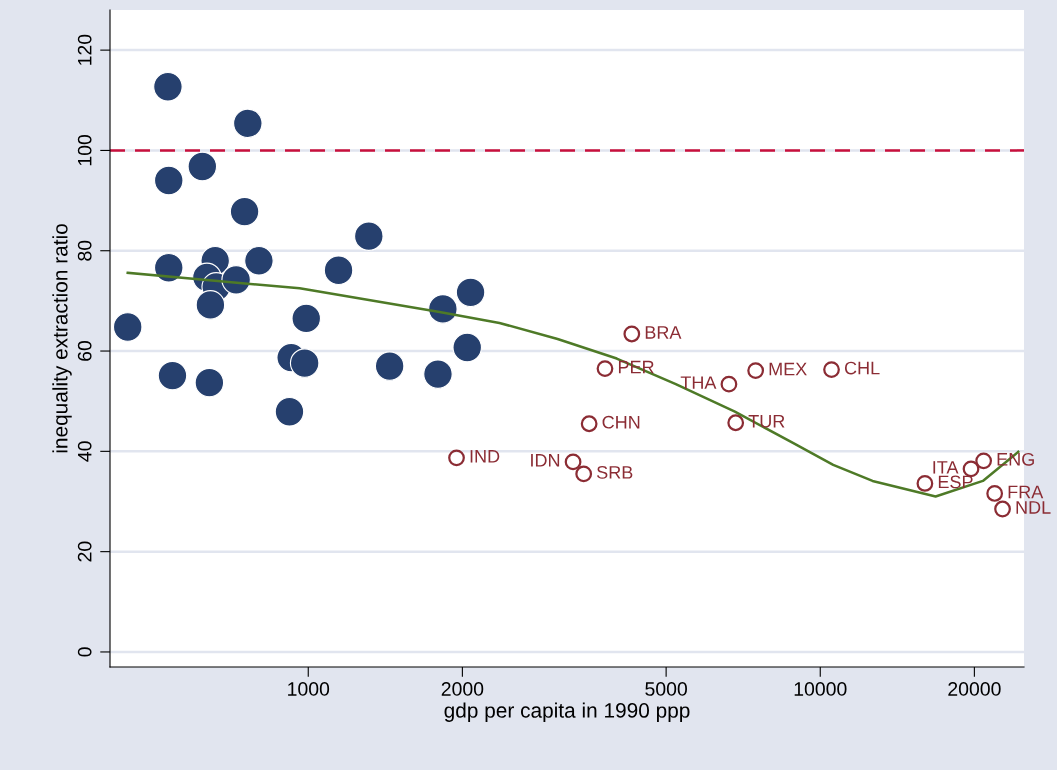 This screenshot has height=770, width=1057. I want to click on annotation: IND, so click(485, 456).